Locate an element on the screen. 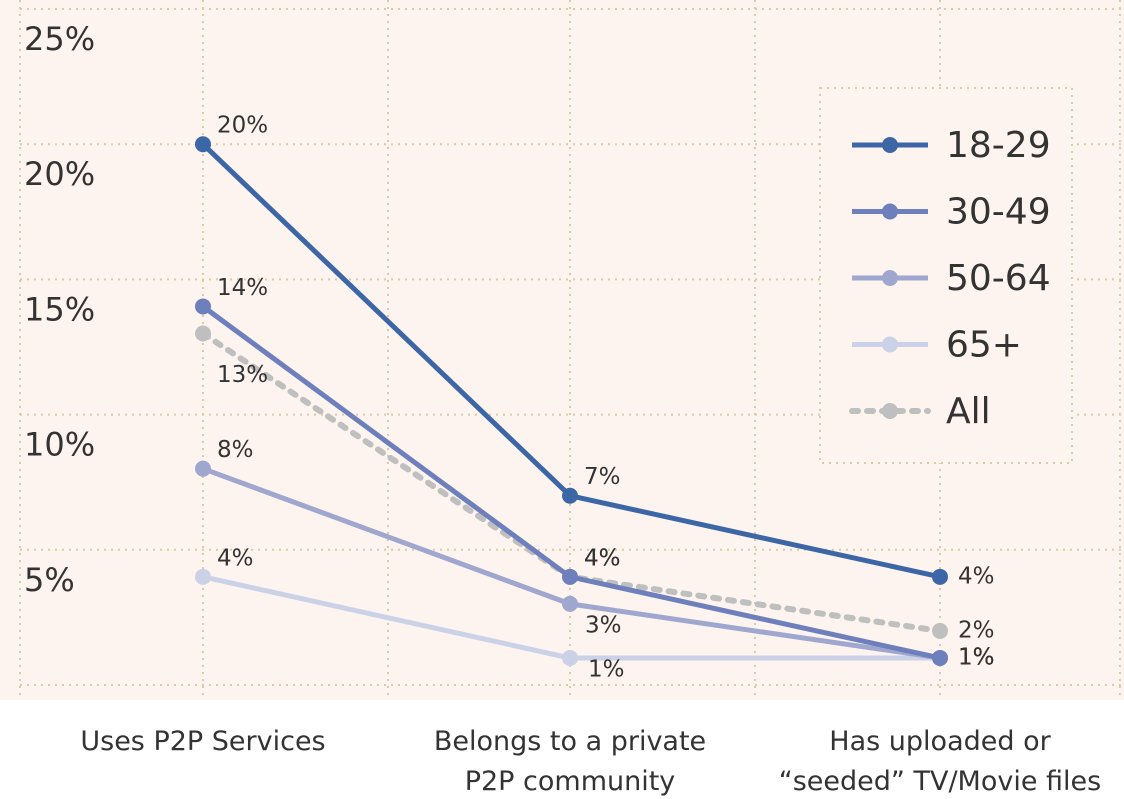  legend-label: 65+ is located at coordinates (984, 345).